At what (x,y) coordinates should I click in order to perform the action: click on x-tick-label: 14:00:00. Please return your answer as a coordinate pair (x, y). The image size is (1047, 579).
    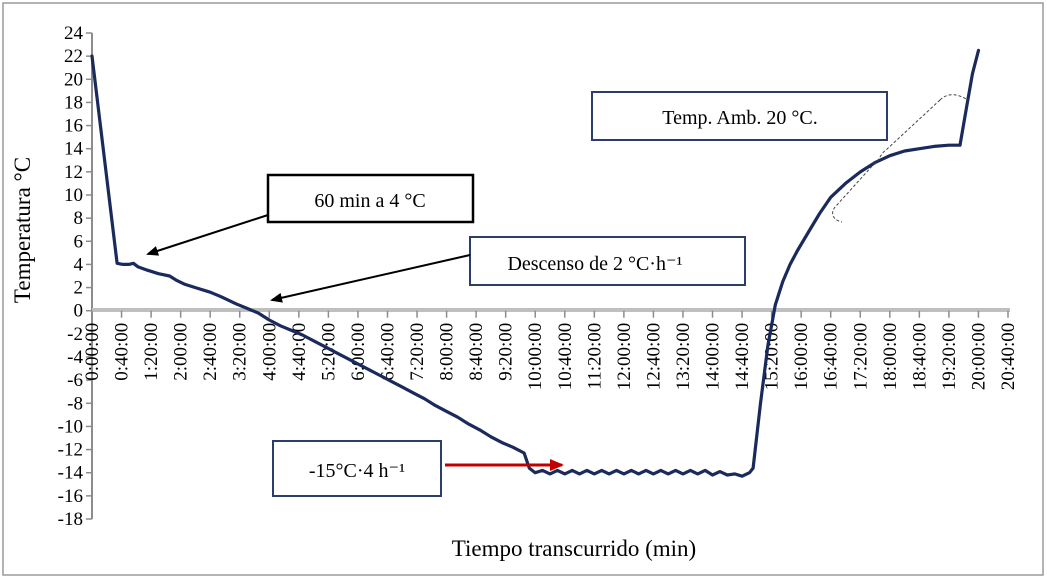
    Looking at the image, I should click on (713, 357).